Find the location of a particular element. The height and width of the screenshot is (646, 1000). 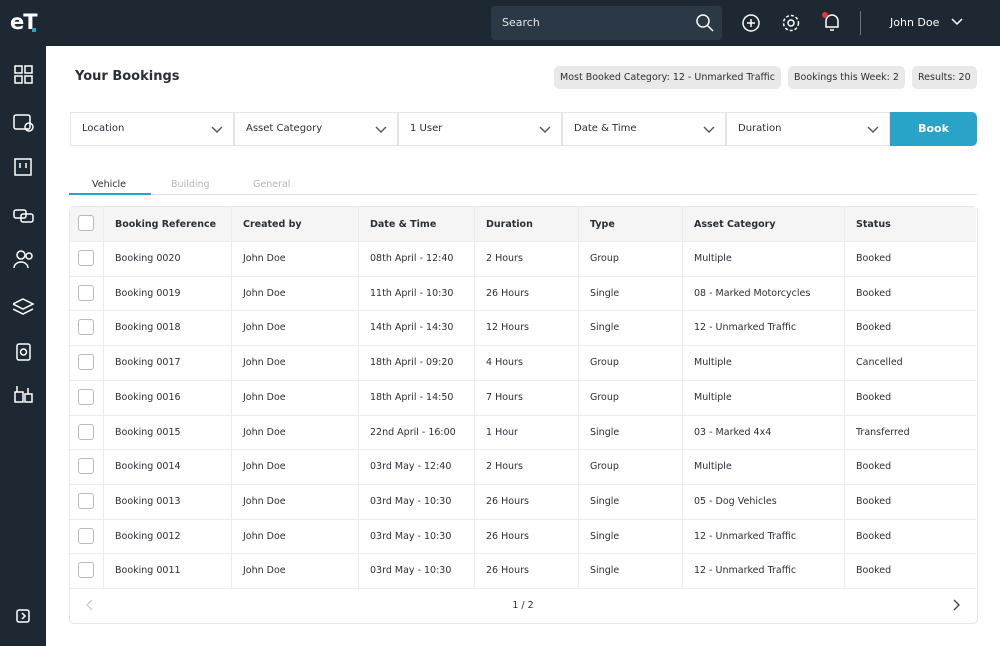

cell-text: 22nd April - 16:00 is located at coordinates (413, 432).